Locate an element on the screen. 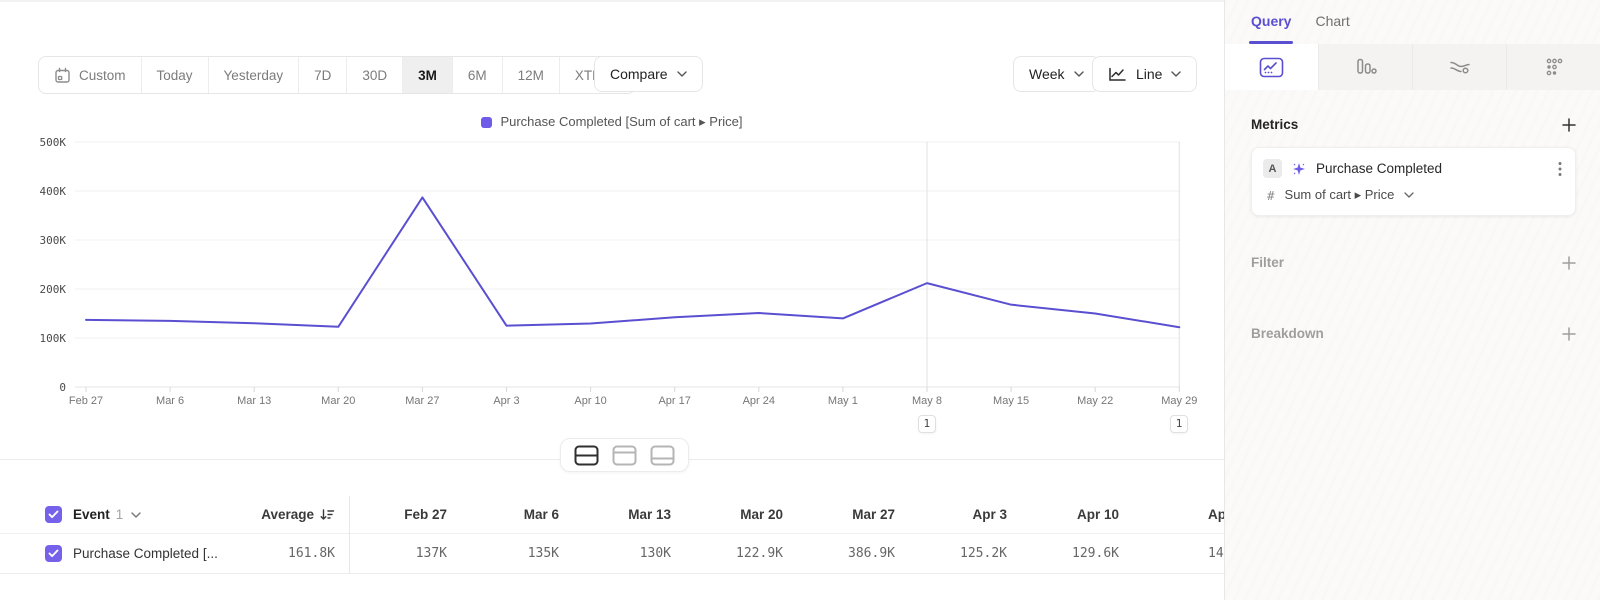 The height and width of the screenshot is (600, 1600). chart-type-bar is located at coordinates (1366, 67).